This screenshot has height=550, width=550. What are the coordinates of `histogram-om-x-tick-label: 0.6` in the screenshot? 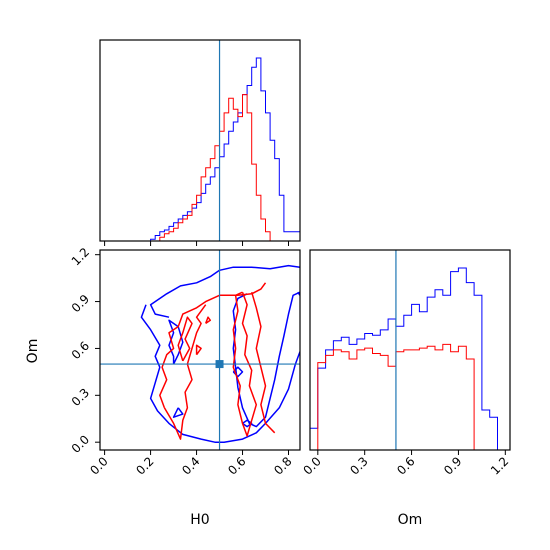 It's located at (405, 465).